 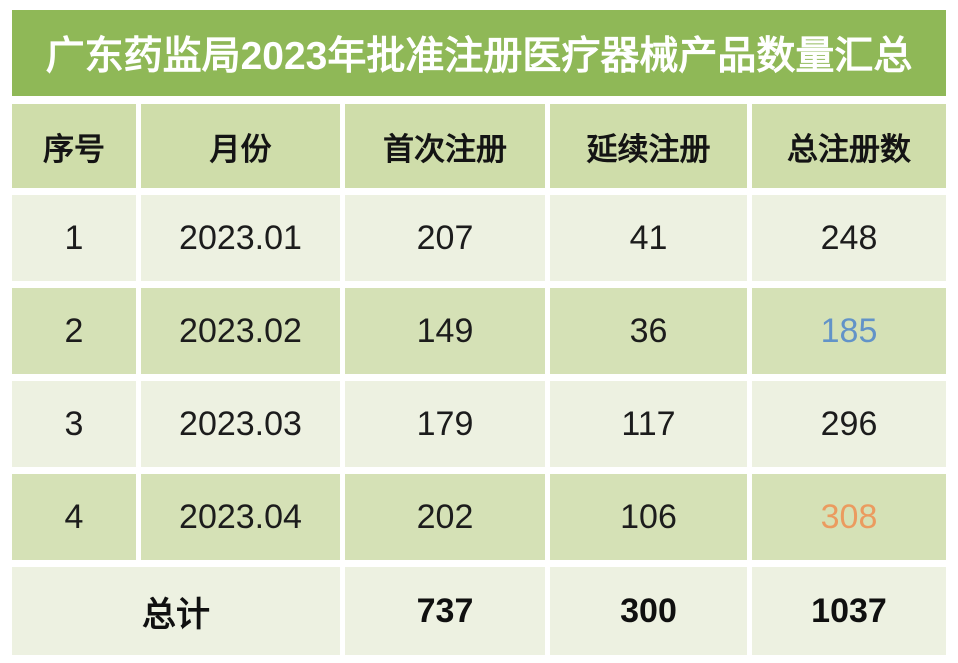 I want to click on row3-total-reg: 296, so click(x=849, y=423).